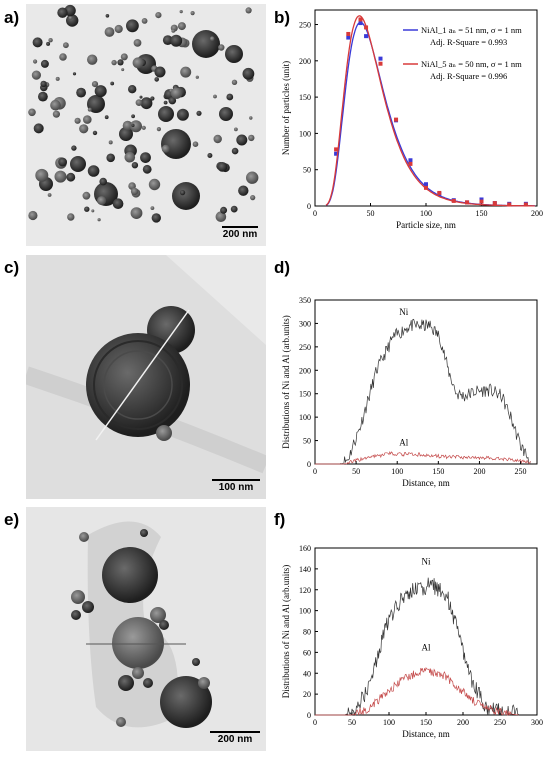 This screenshot has width=554, height=762. Describe the element at coordinates (521, 471) in the screenshot. I see `x-tick-label: 250` at that location.